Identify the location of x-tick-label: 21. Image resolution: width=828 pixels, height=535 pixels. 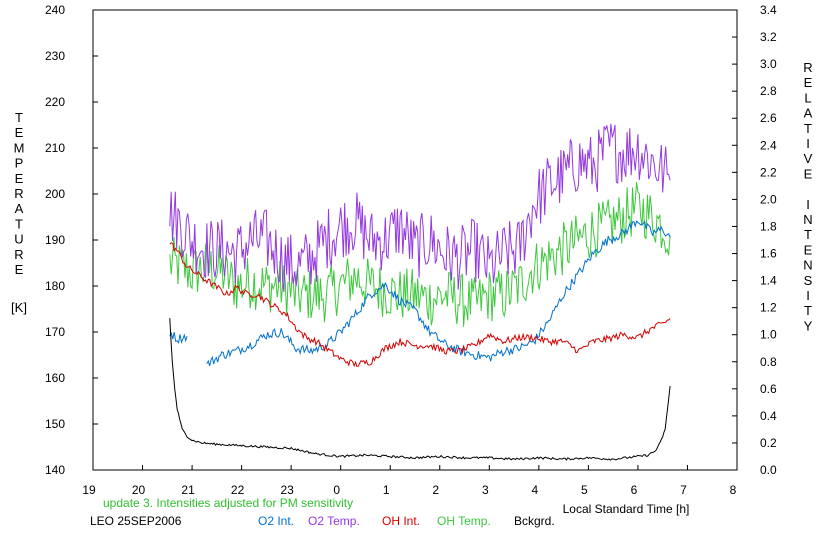
(188, 490).